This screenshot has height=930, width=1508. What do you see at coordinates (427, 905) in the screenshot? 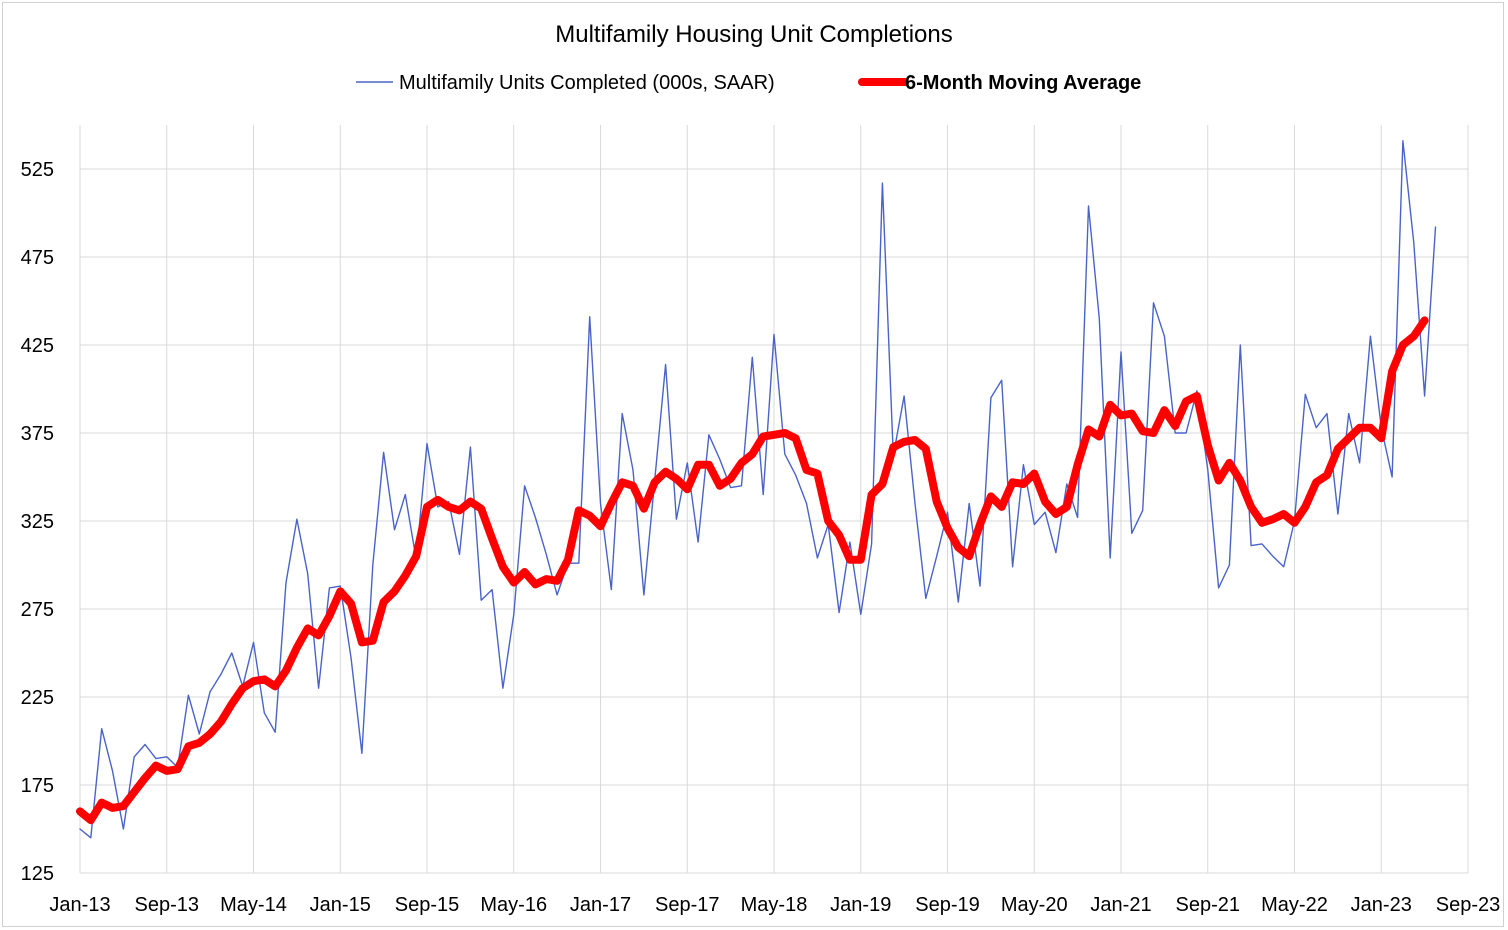
I see `x-tick-label: Sep-15` at bounding box center [427, 905].